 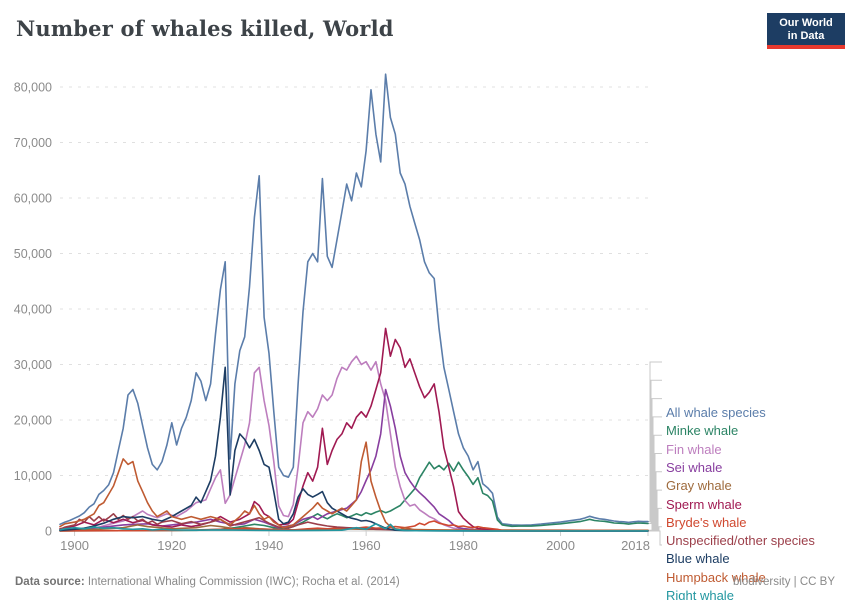 What do you see at coordinates (205, 28) in the screenshot?
I see `page-title: Number of whales killed, World` at bounding box center [205, 28].